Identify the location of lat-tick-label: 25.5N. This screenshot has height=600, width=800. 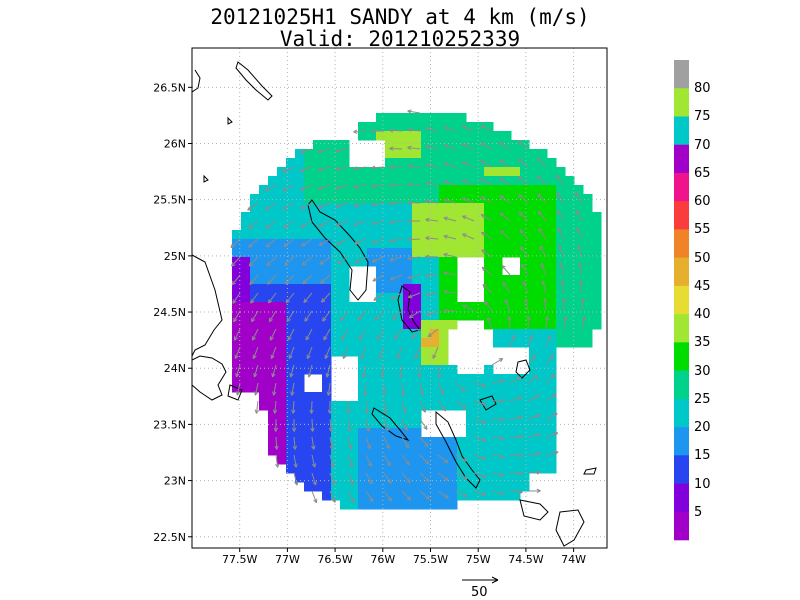
(169, 200).